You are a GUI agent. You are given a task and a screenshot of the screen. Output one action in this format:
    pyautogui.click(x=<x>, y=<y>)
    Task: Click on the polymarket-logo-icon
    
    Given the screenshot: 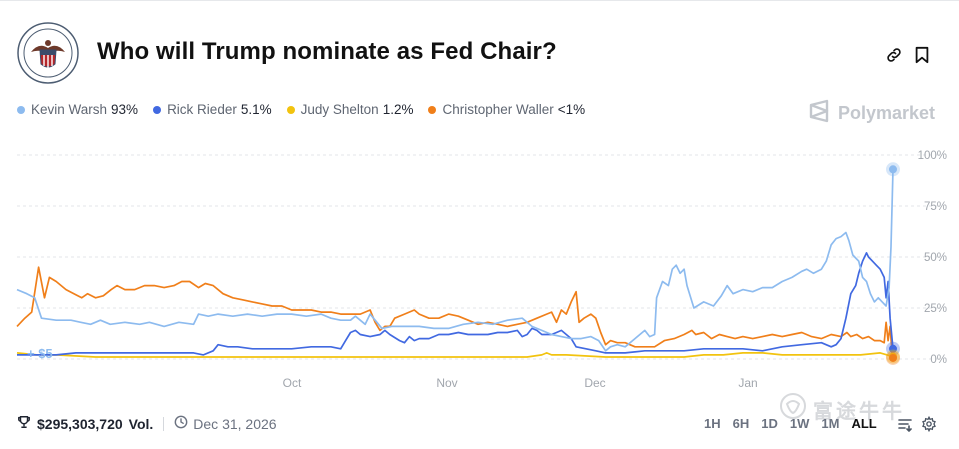 What is the action you would take?
    pyautogui.click(x=819, y=113)
    